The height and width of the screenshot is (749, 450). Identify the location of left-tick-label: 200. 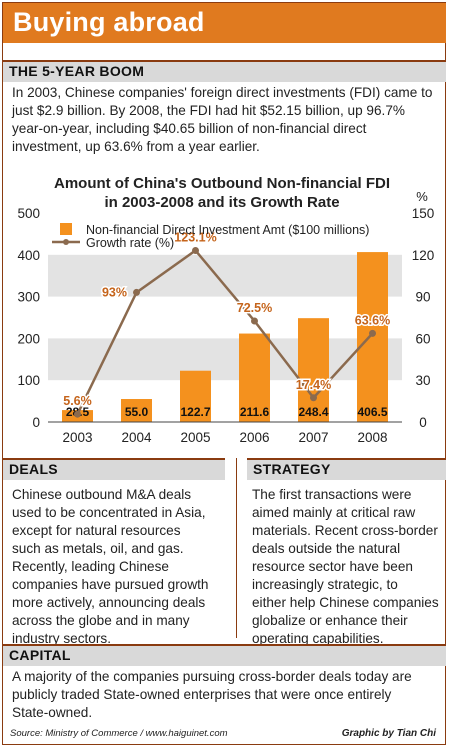
(28, 338).